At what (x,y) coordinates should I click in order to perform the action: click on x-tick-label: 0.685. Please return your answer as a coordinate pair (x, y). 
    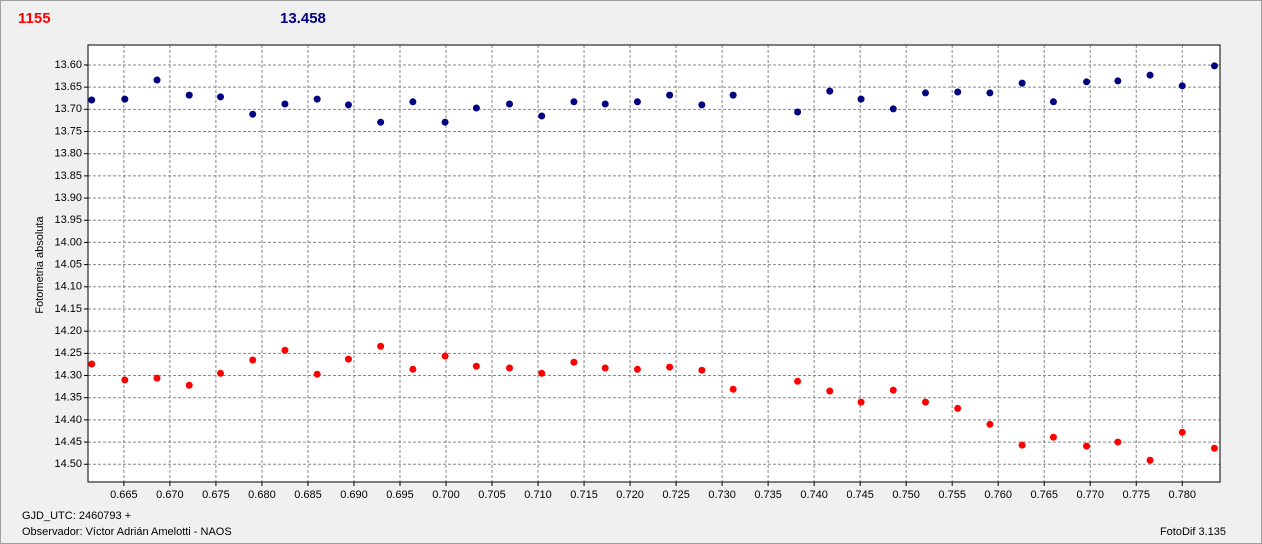
    Looking at the image, I should click on (308, 495).